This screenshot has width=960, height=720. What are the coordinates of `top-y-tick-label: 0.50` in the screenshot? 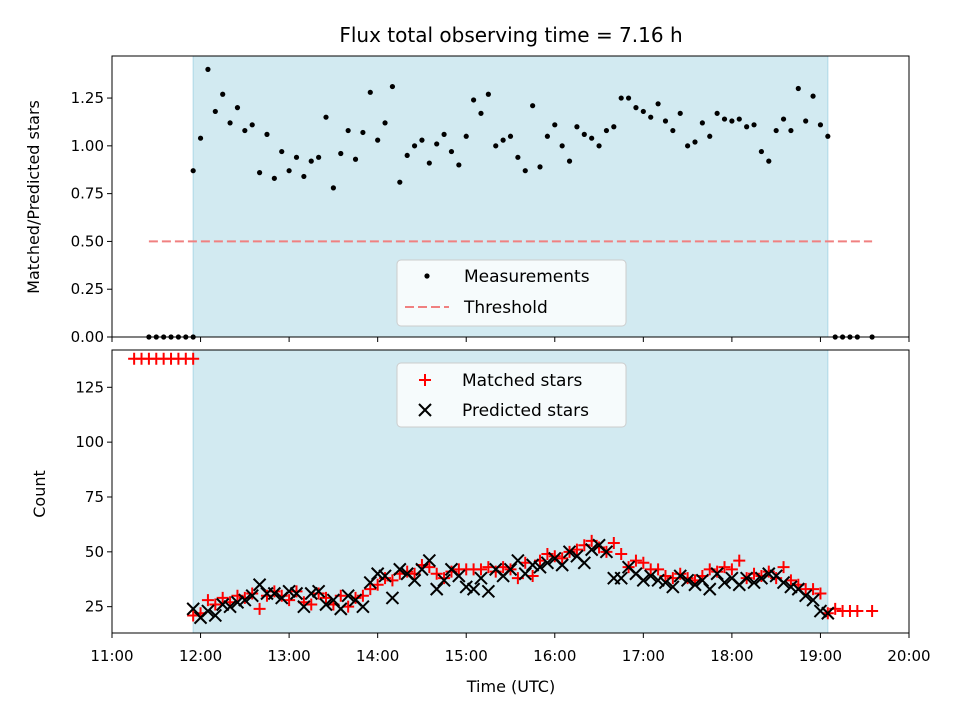 It's located at (87, 241).